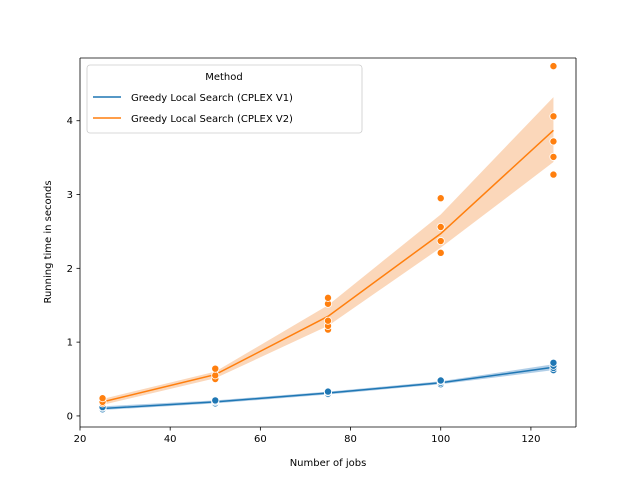  What do you see at coordinates (260, 439) in the screenshot?
I see `x-tick-label: 60` at bounding box center [260, 439].